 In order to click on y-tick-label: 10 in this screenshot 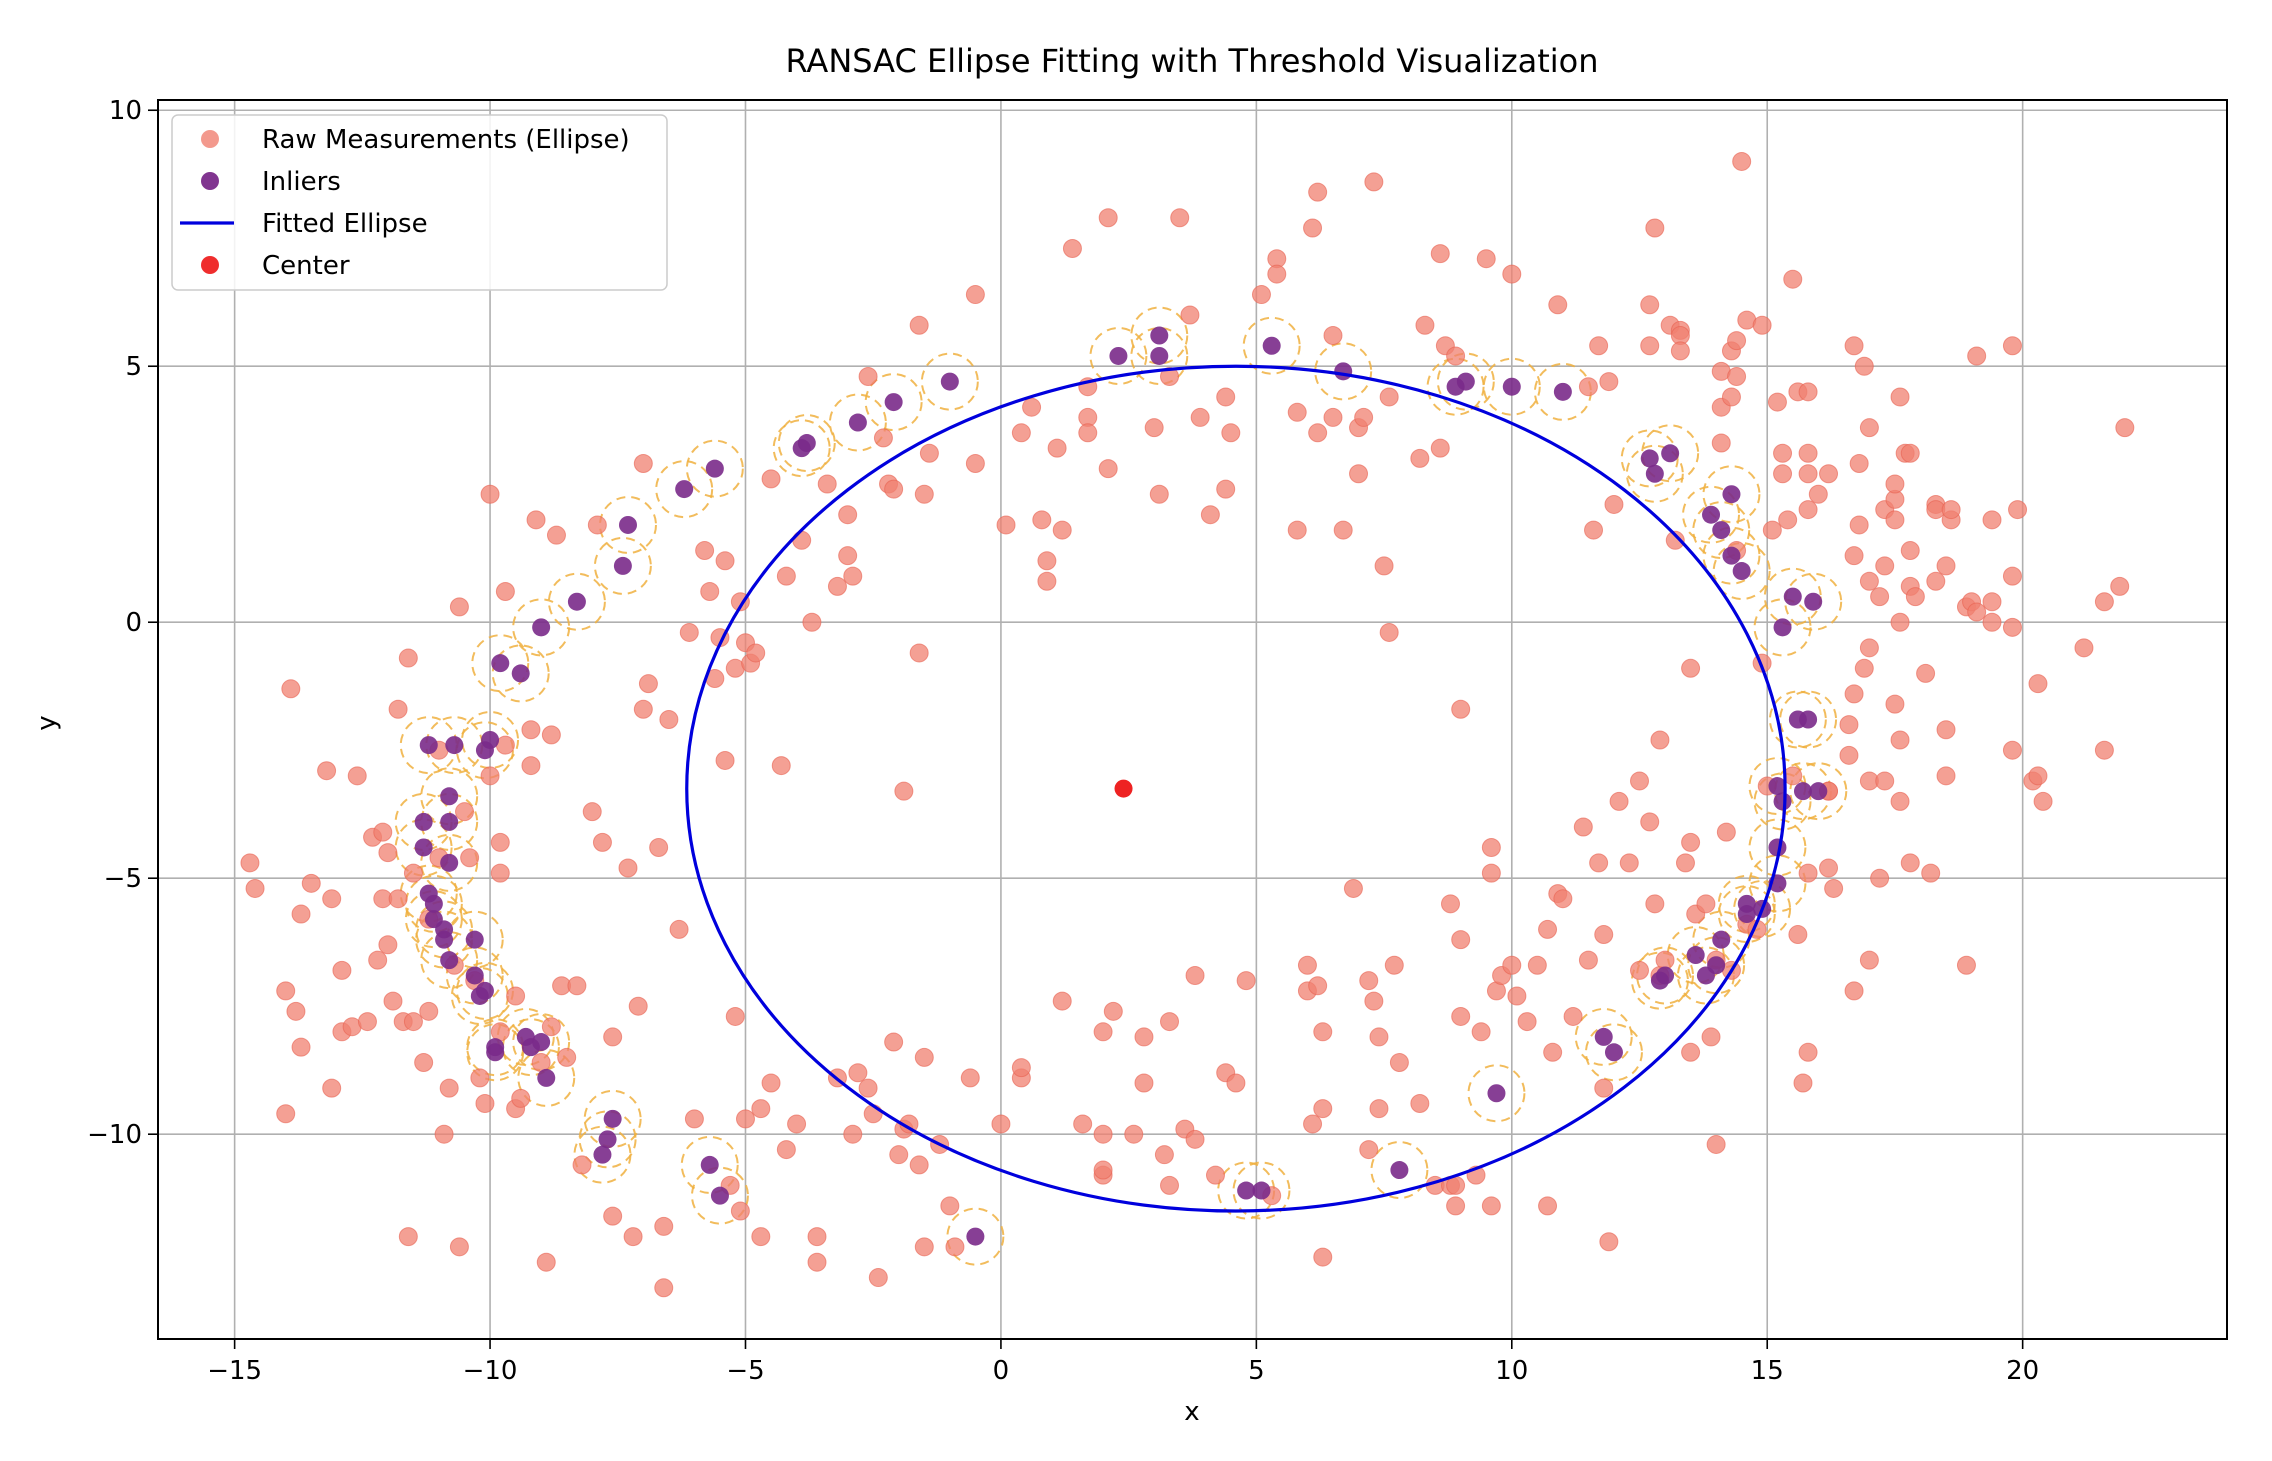, I will do `click(125, 111)`.